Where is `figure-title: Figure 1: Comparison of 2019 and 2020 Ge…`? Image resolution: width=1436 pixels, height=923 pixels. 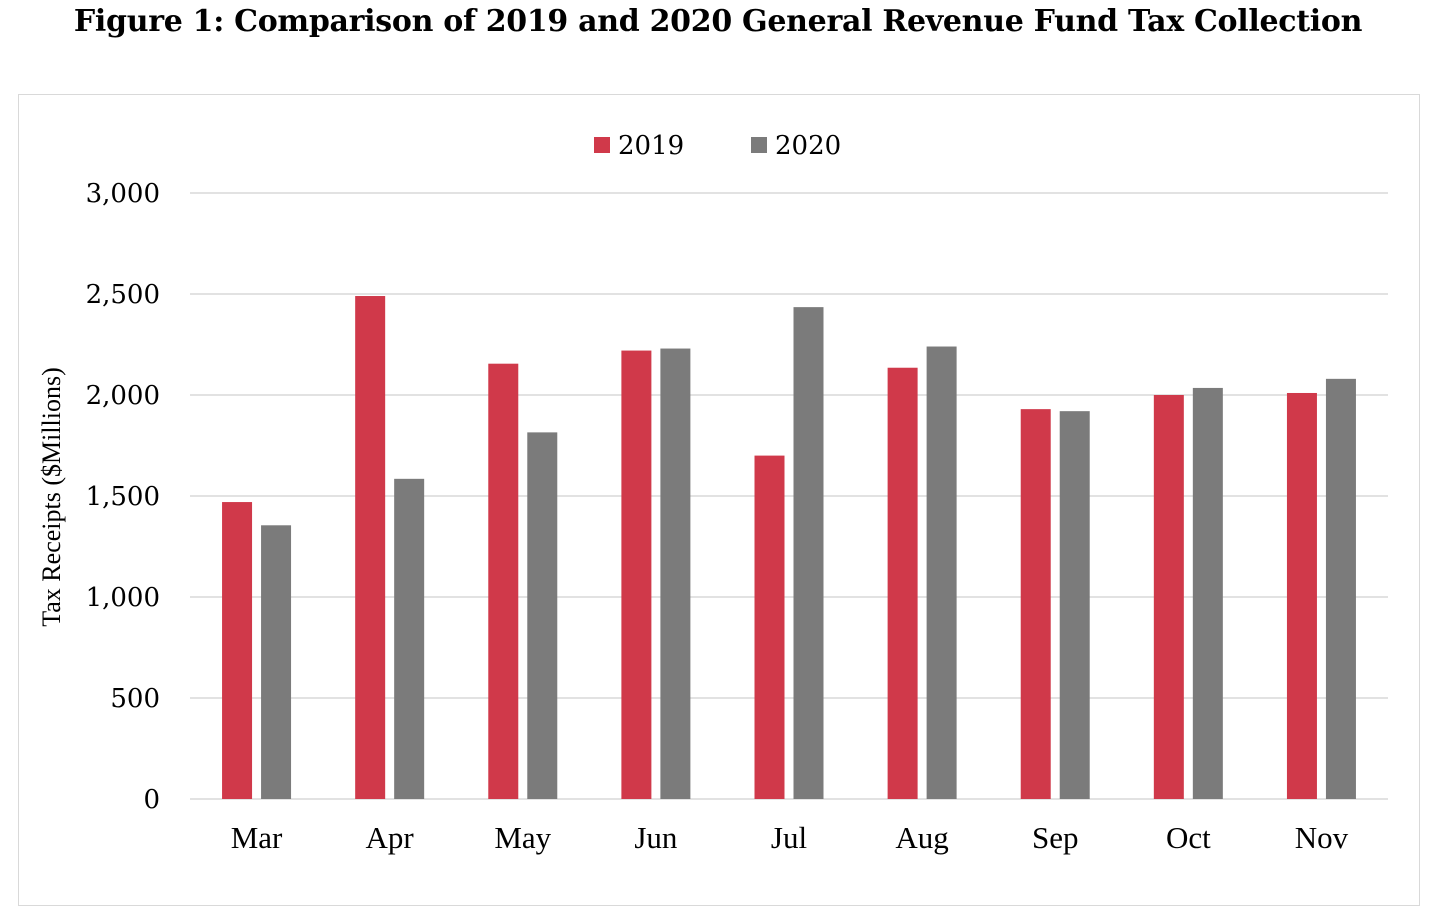
figure-title: Figure 1: Comparison of 2019 and 2020 Ge… is located at coordinates (718, 21).